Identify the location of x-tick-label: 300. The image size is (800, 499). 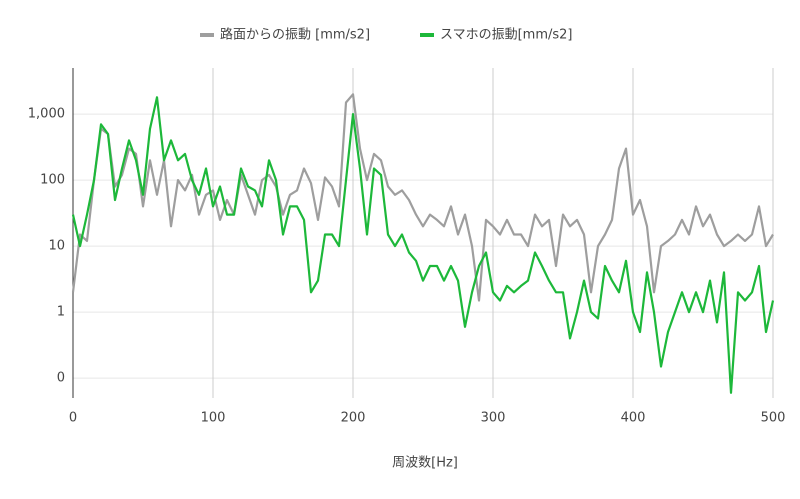
(493, 418).